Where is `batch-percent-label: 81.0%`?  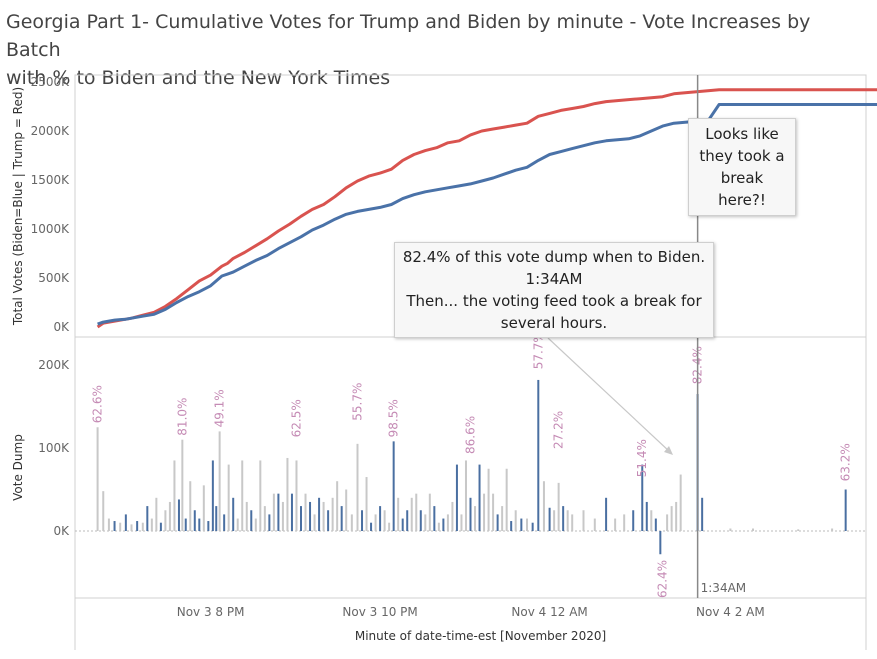 batch-percent-label: 81.0% is located at coordinates (182, 417).